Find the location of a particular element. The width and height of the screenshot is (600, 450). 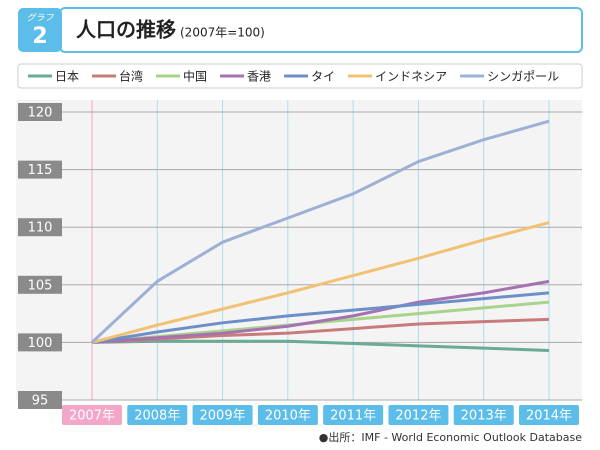

legend-label: インドネシア is located at coordinates (411, 77).